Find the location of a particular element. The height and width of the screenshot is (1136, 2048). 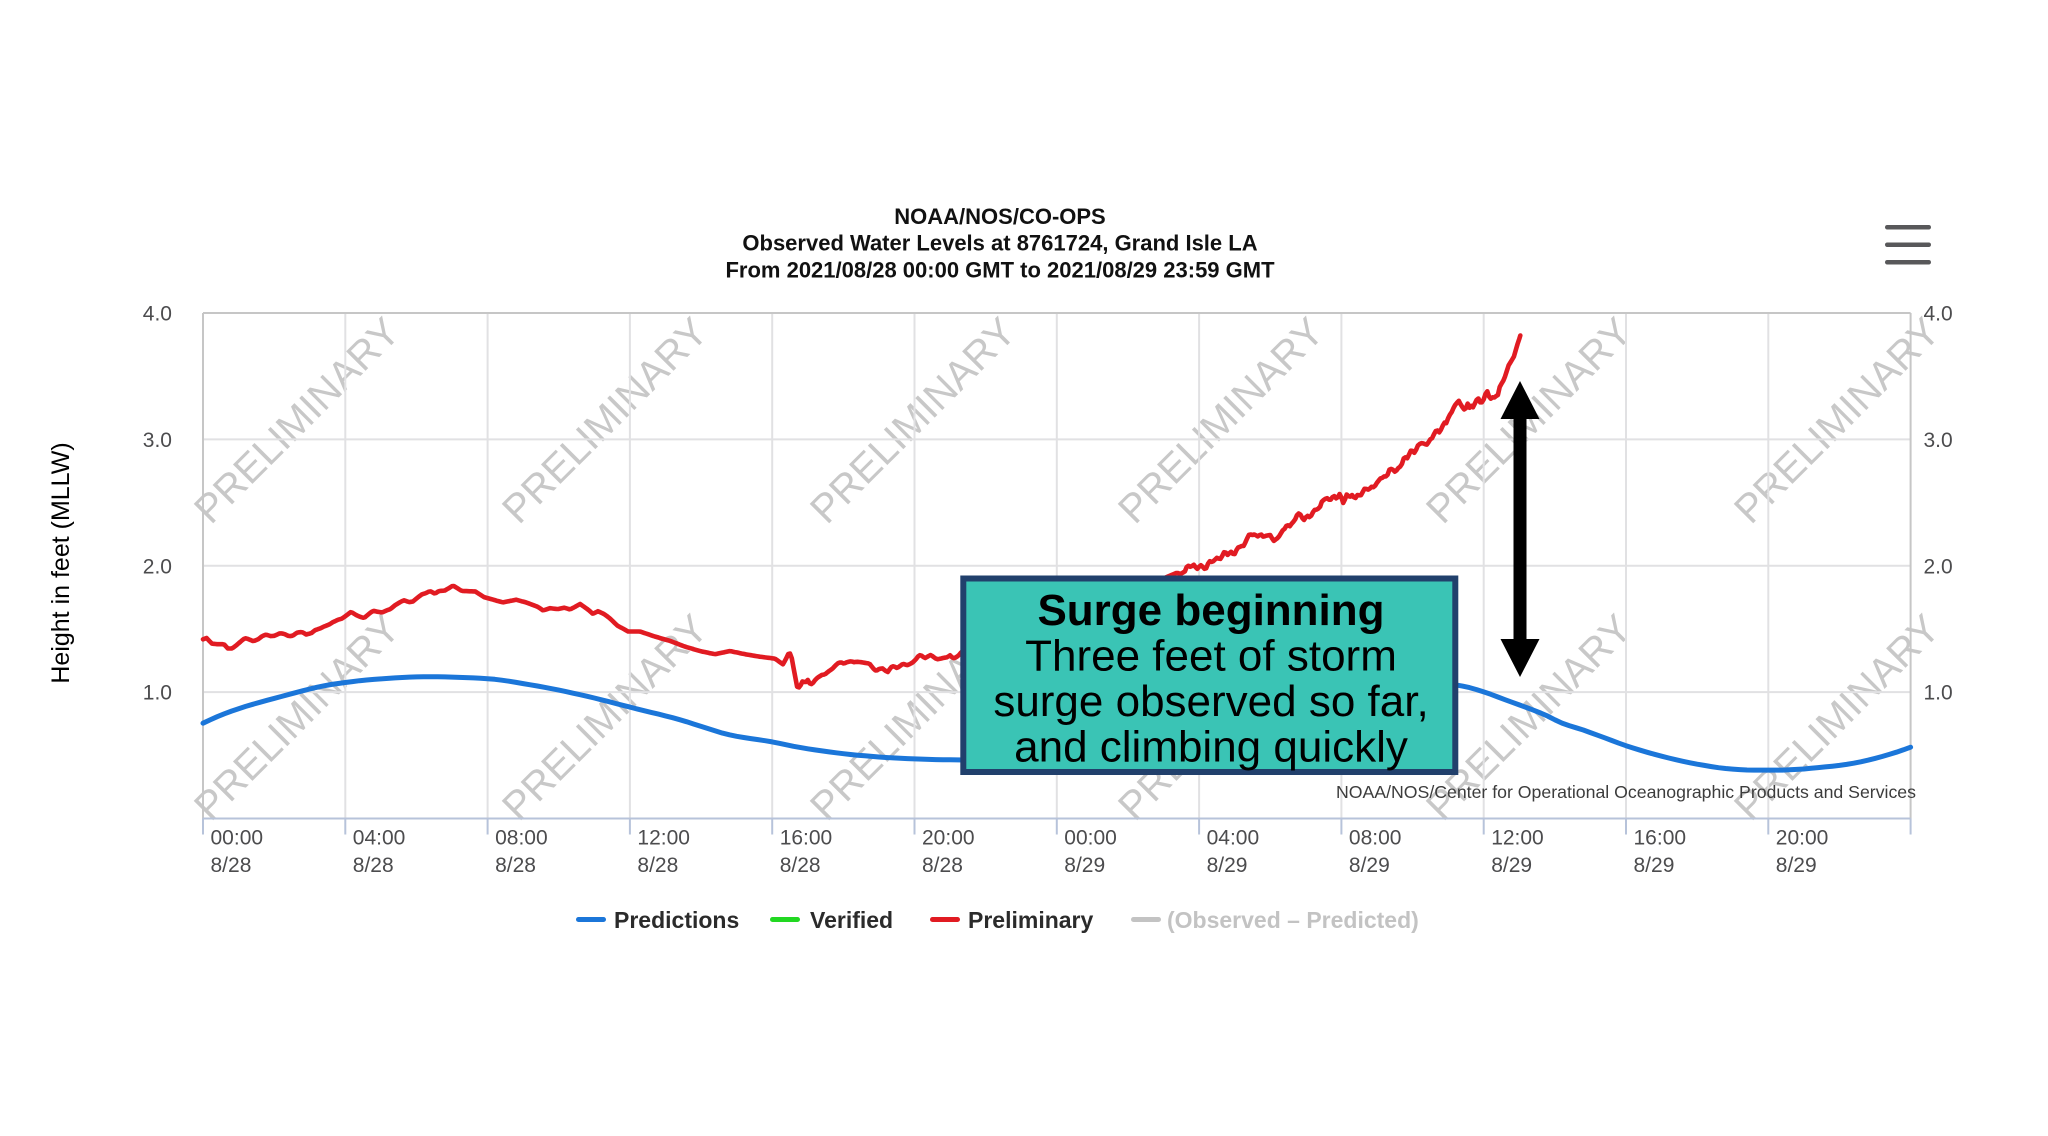

svg-text: Verified is located at coordinates (851, 920).